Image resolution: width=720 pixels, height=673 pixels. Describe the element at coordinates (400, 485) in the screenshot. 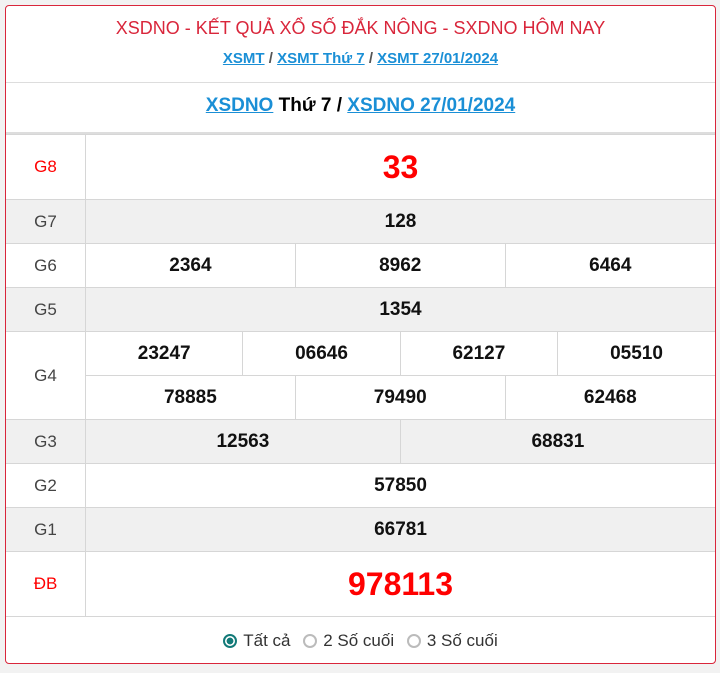

I see `prize-value: 57850` at that location.